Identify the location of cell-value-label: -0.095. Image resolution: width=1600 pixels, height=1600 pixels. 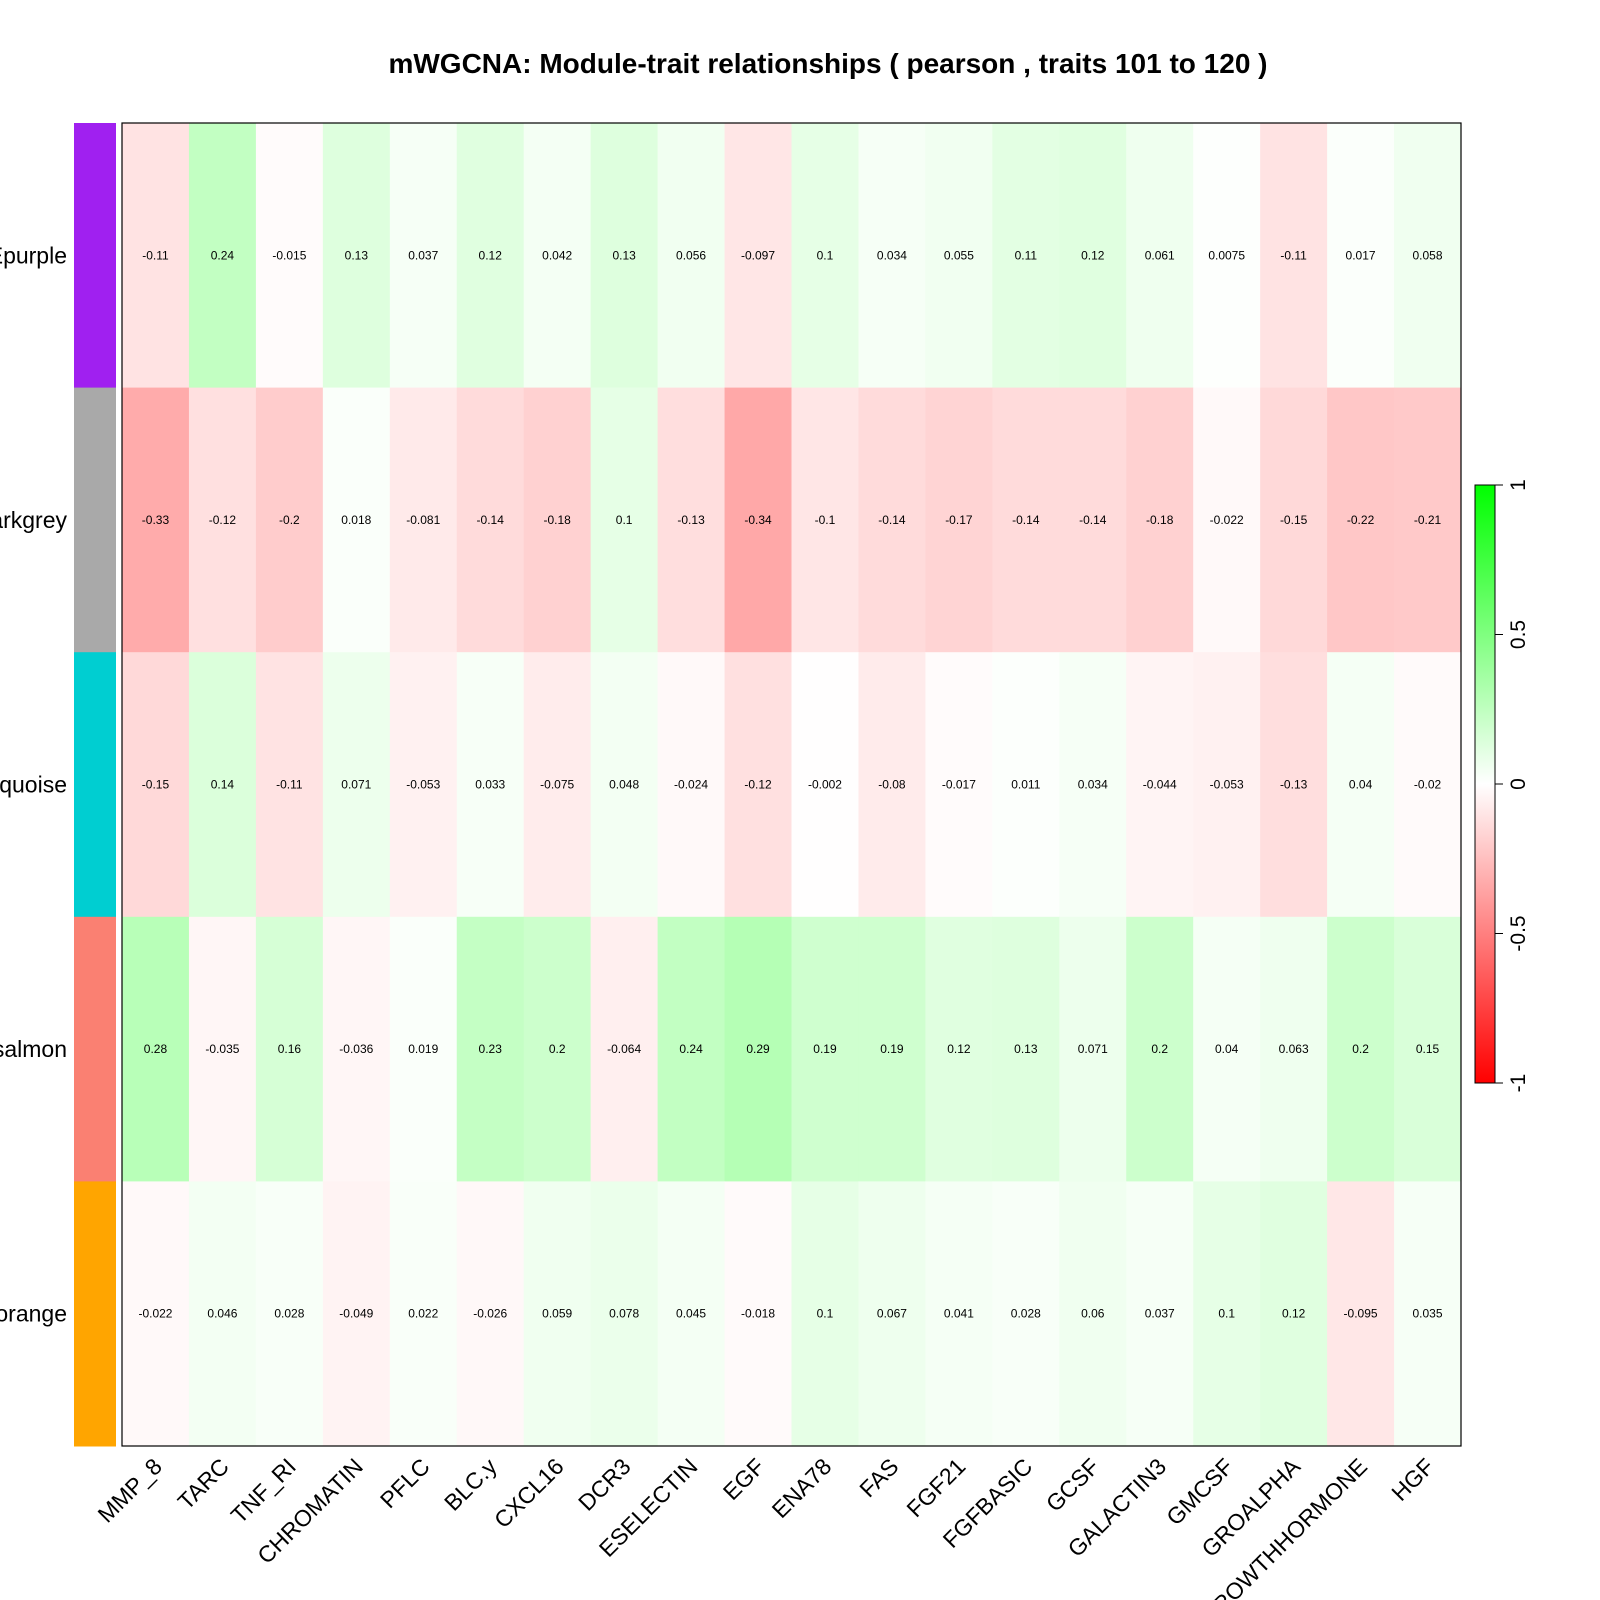
(1361, 1314).